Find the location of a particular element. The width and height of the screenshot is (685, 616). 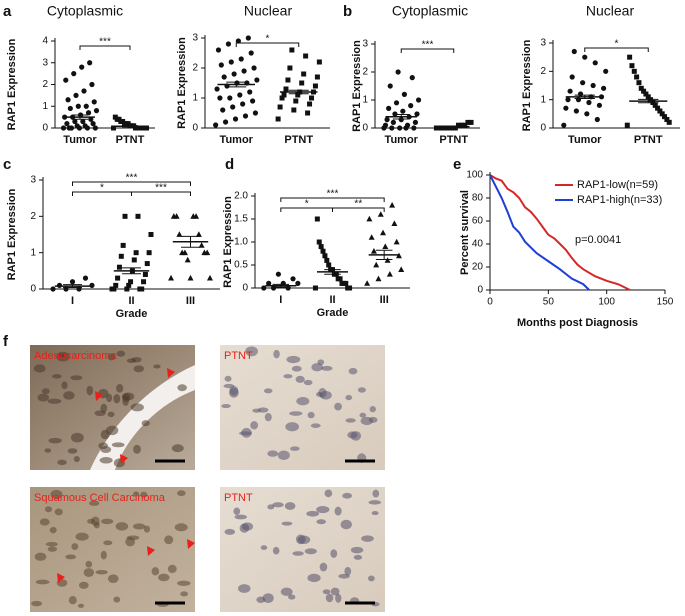

panel-label: e is located at coordinates (457, 164).